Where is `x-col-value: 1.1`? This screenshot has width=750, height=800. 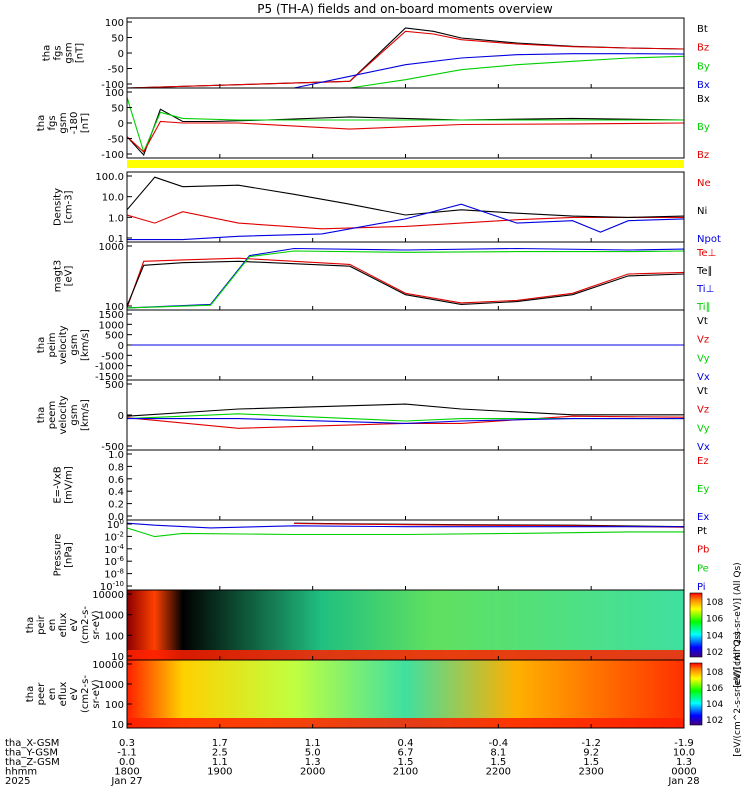
x-col-value: 1.1 is located at coordinates (220, 762).